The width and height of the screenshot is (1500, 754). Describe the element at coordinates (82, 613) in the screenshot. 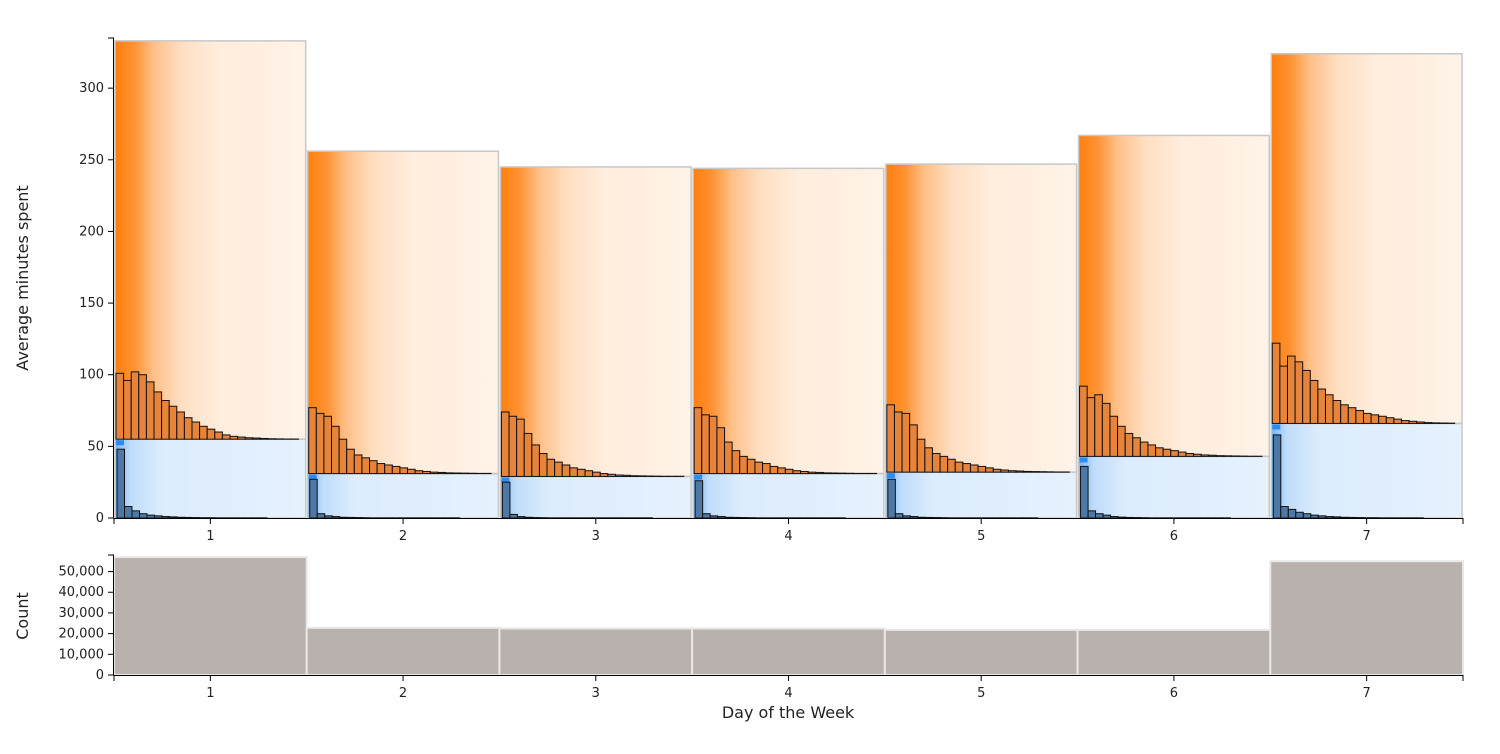

I see `bottom-y-tick-label: 30,000` at that location.